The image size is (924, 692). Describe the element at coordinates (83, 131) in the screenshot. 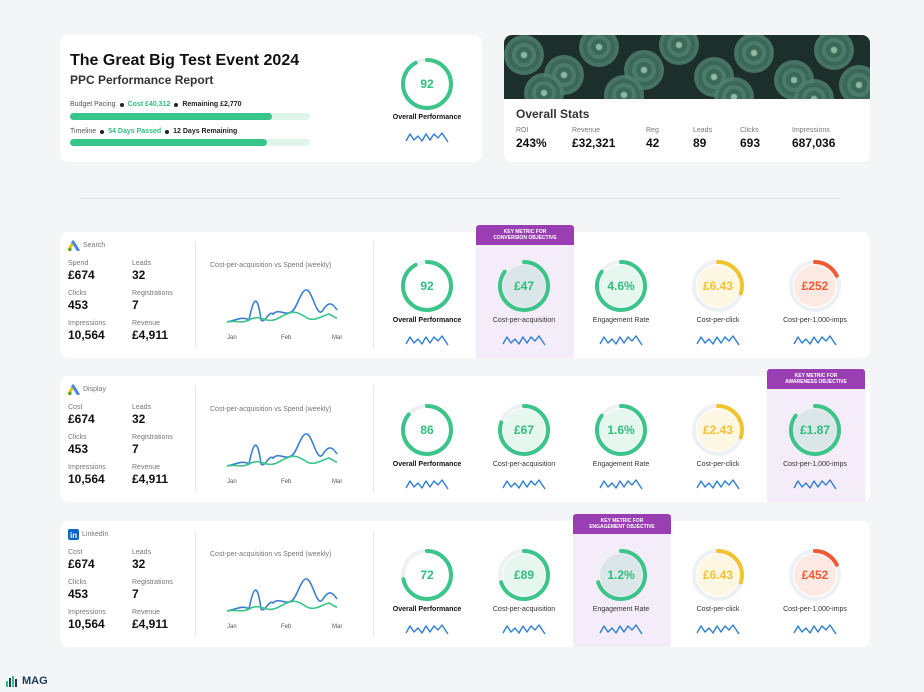

I see `timeline-label: Timeline` at that location.